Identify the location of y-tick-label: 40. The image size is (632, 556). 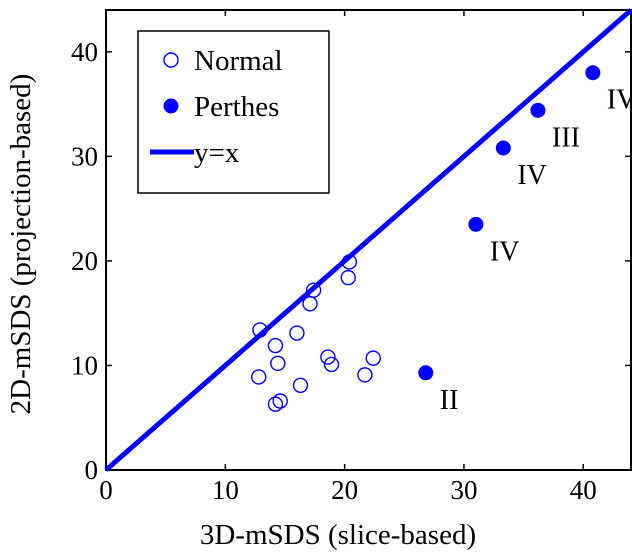
(84, 52).